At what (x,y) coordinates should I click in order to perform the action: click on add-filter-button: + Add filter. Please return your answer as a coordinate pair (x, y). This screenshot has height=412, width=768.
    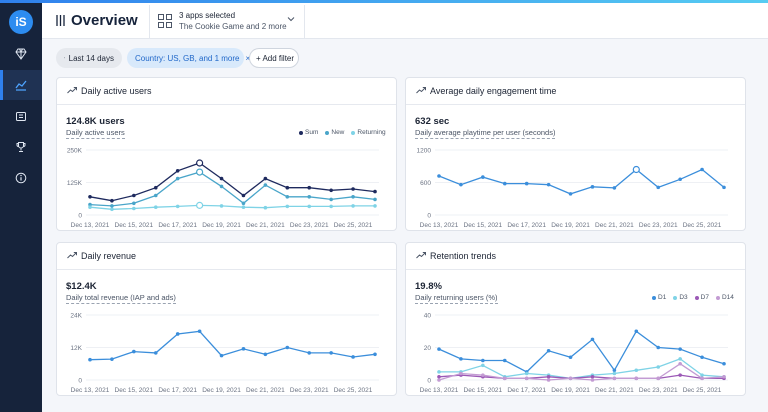
    Looking at the image, I should click on (274, 58).